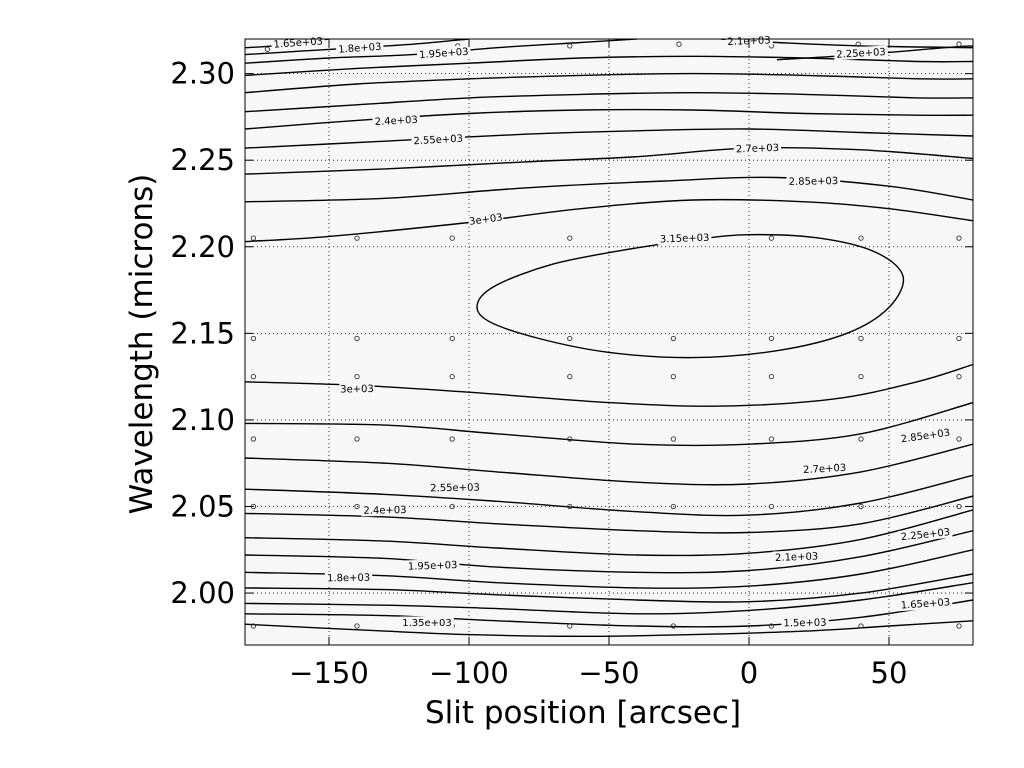  I want to click on contour-label: 3.15e+03, so click(684, 238).